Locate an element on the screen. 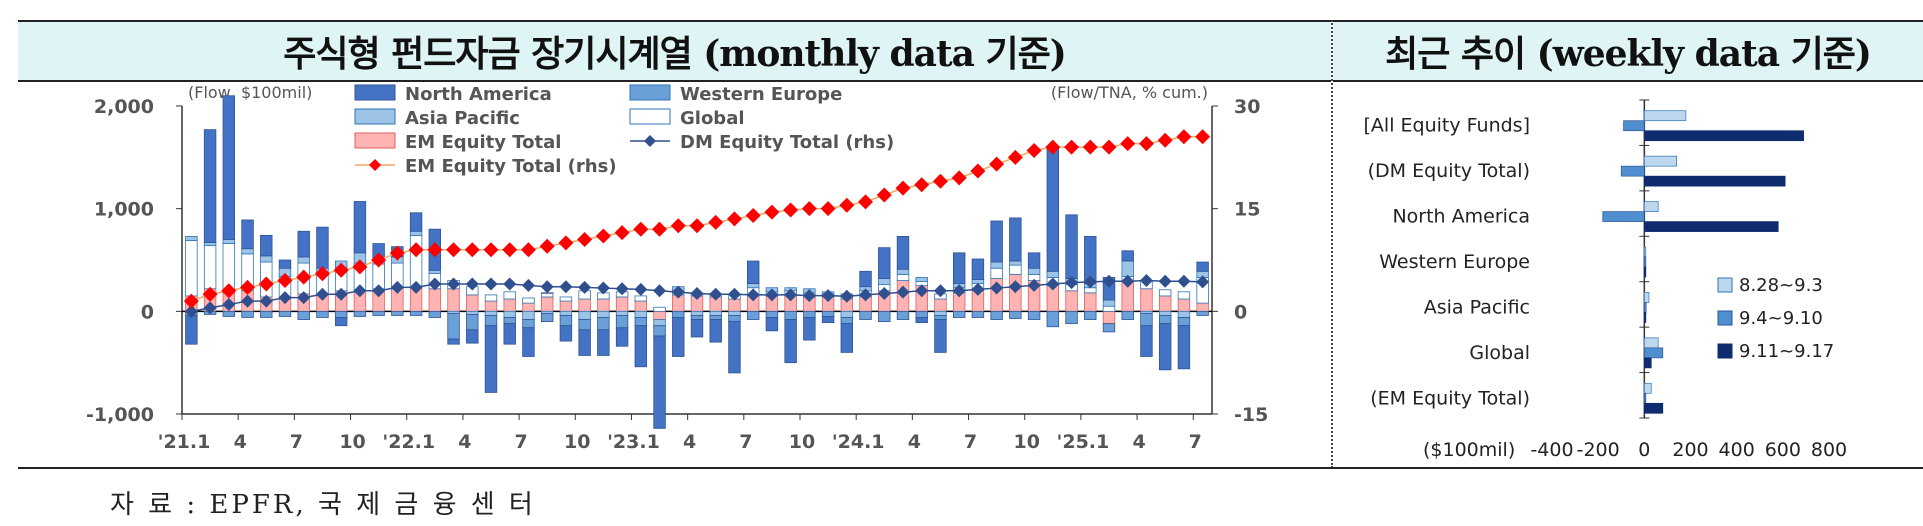 This screenshot has height=526, width=1923. weekly-category-label: North America is located at coordinates (1461, 217).